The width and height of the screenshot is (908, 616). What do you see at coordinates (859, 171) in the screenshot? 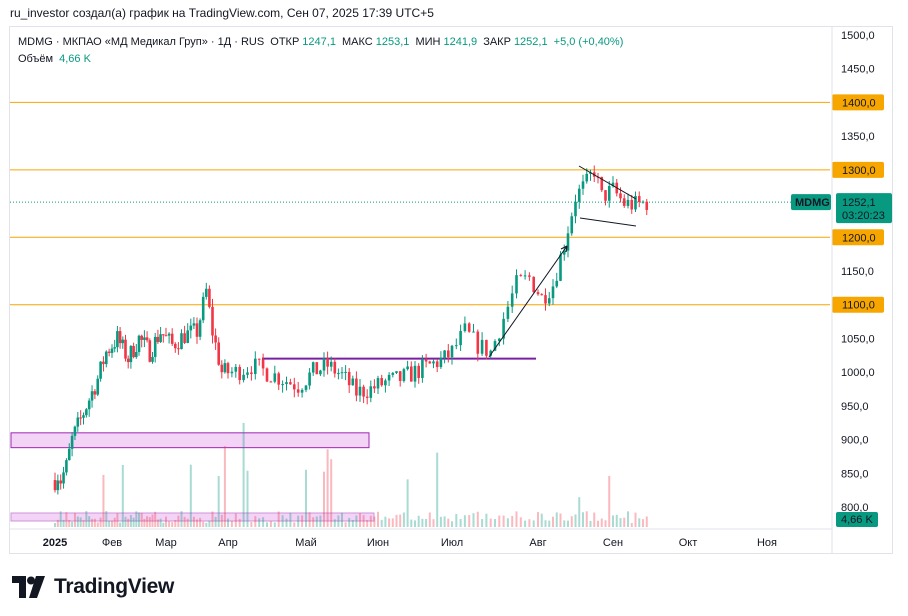
I see `level-badge-label: 1300,0` at bounding box center [859, 171].